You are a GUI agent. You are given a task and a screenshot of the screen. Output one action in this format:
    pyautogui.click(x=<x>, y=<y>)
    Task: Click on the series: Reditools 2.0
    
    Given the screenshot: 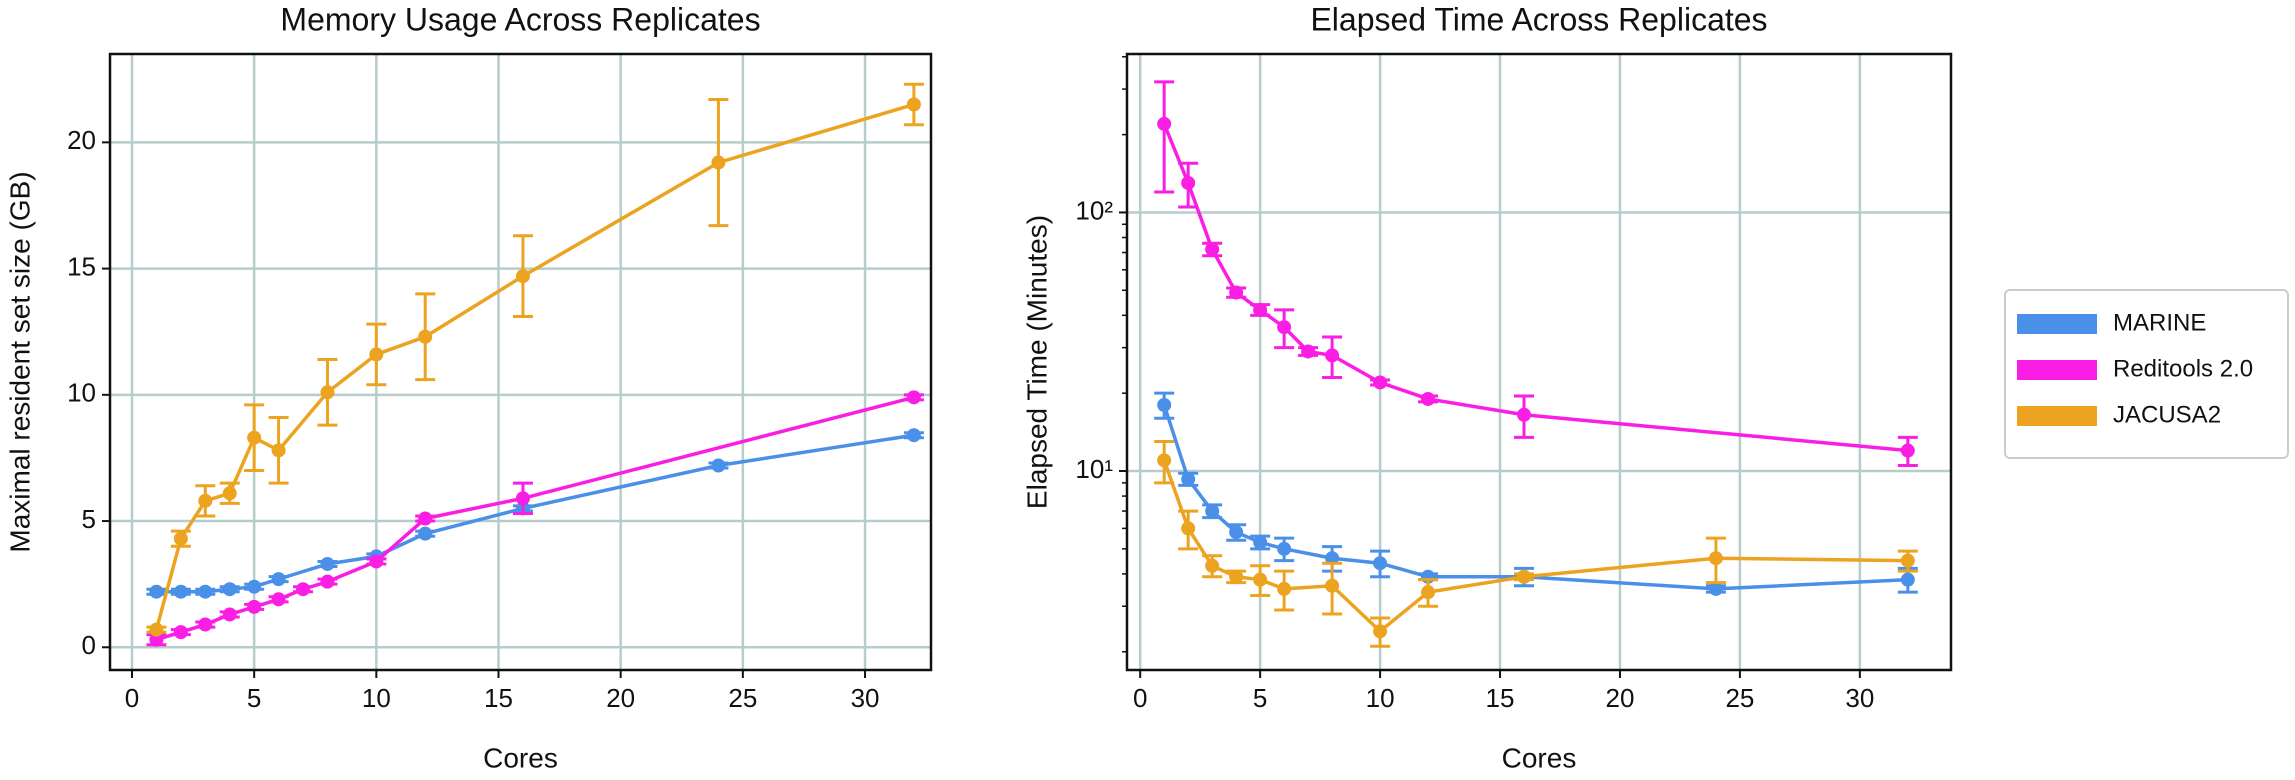 What is the action you would take?
    pyautogui.click(x=535, y=518)
    